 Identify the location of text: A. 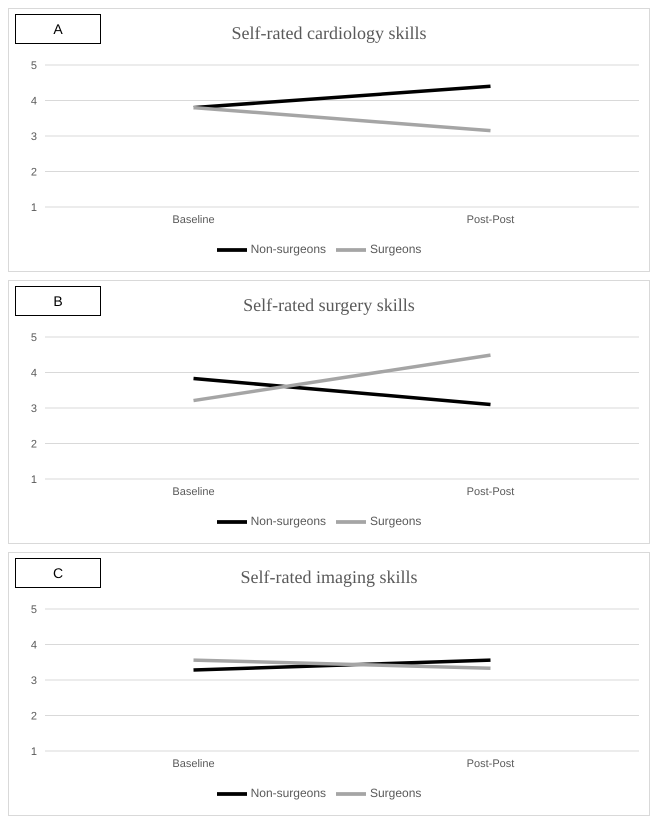
(58, 29).